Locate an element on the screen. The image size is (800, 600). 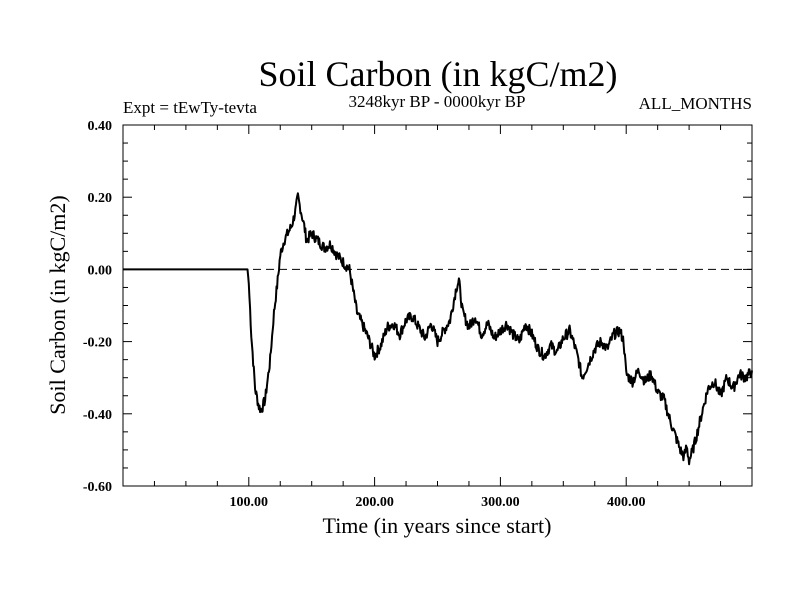
x-tick-label: 100.00 is located at coordinates (249, 502).